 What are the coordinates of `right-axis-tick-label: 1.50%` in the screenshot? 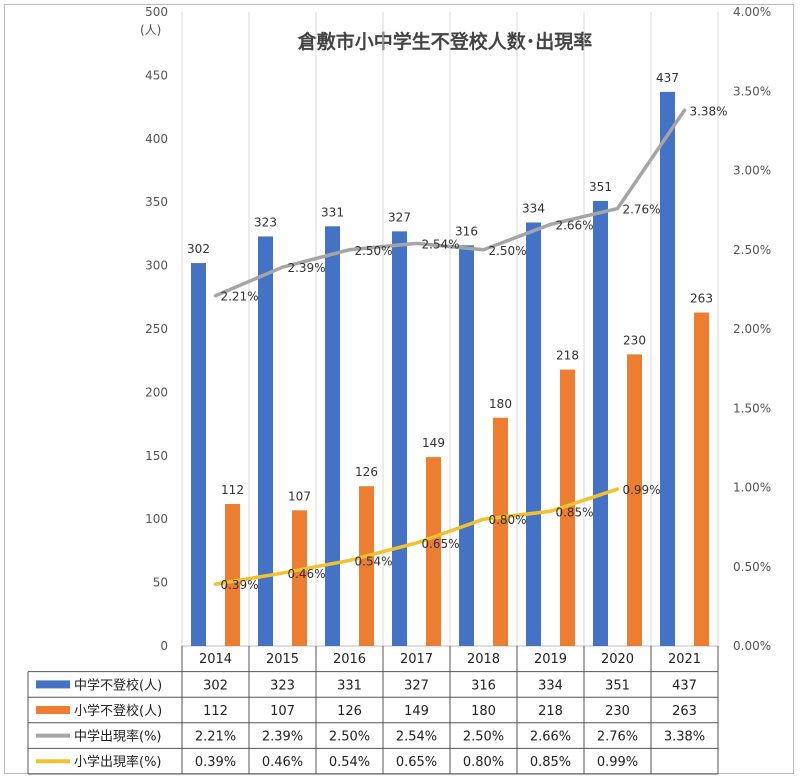 It's located at (752, 408).